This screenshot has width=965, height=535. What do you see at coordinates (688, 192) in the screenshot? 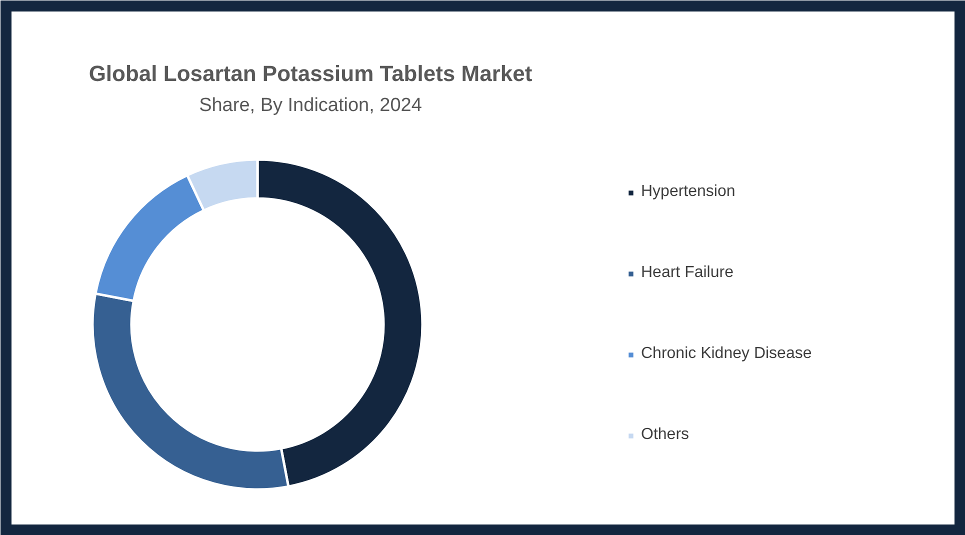
I see `legend-label: Hypertension` at bounding box center [688, 192].